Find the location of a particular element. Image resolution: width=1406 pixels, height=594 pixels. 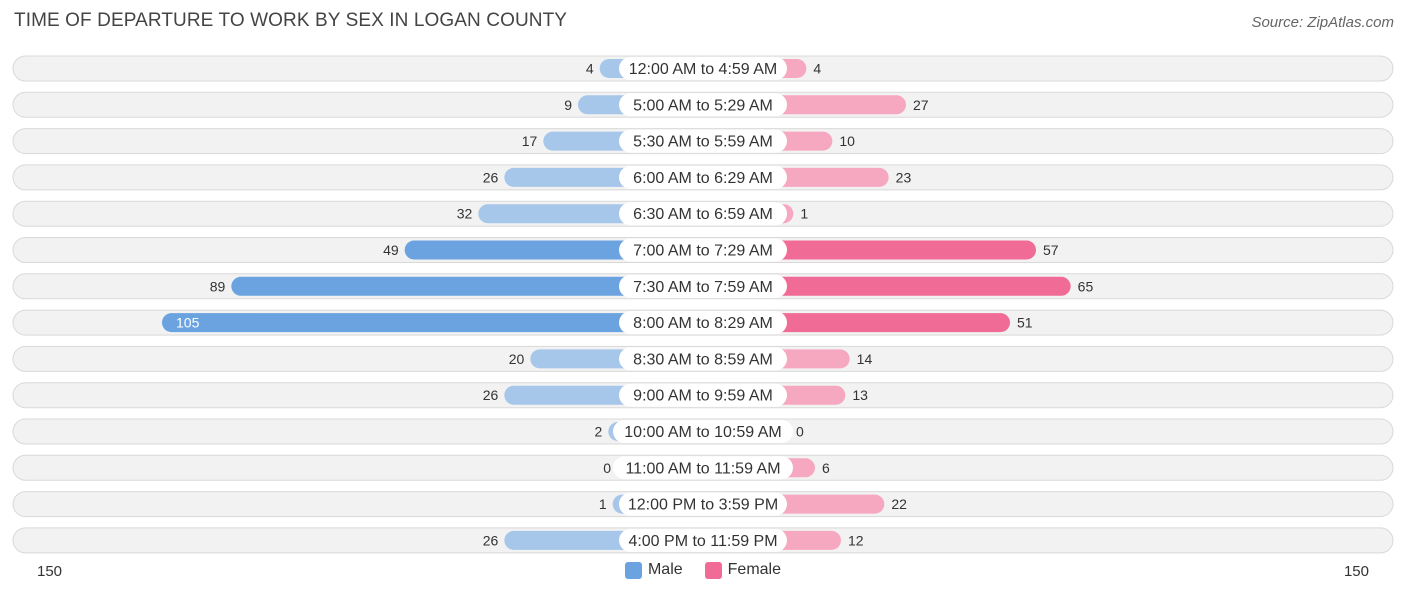

legend-item-male: Male is located at coordinates (653, 570).